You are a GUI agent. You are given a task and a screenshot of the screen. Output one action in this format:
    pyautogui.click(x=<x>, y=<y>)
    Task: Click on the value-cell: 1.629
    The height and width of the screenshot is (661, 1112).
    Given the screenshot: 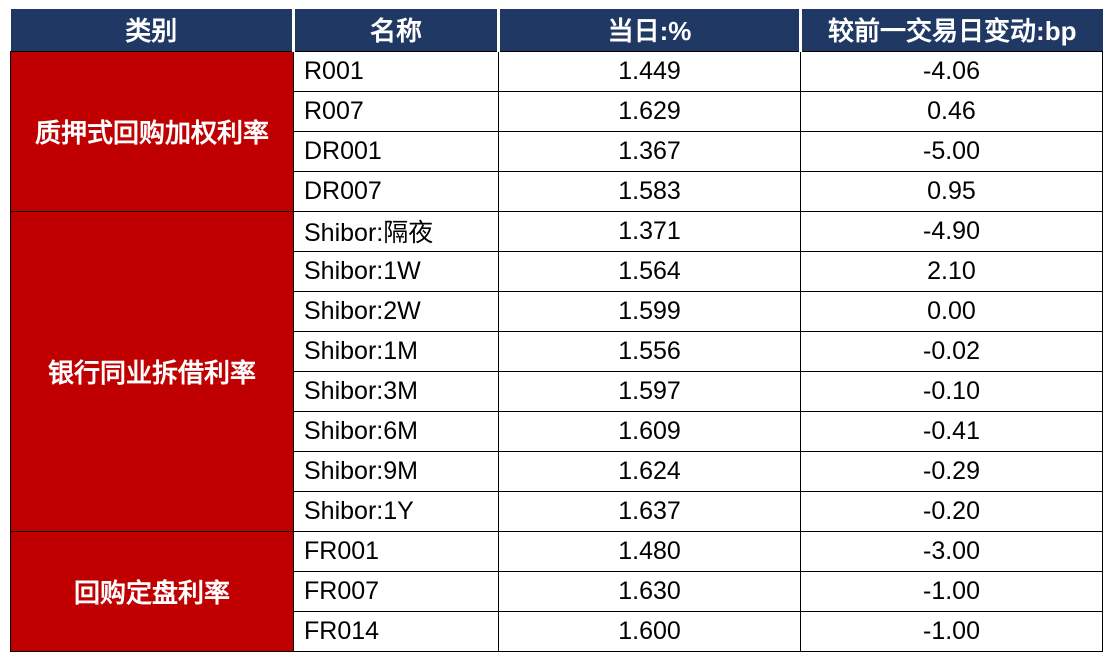 What is the action you would take?
    pyautogui.click(x=649, y=111)
    